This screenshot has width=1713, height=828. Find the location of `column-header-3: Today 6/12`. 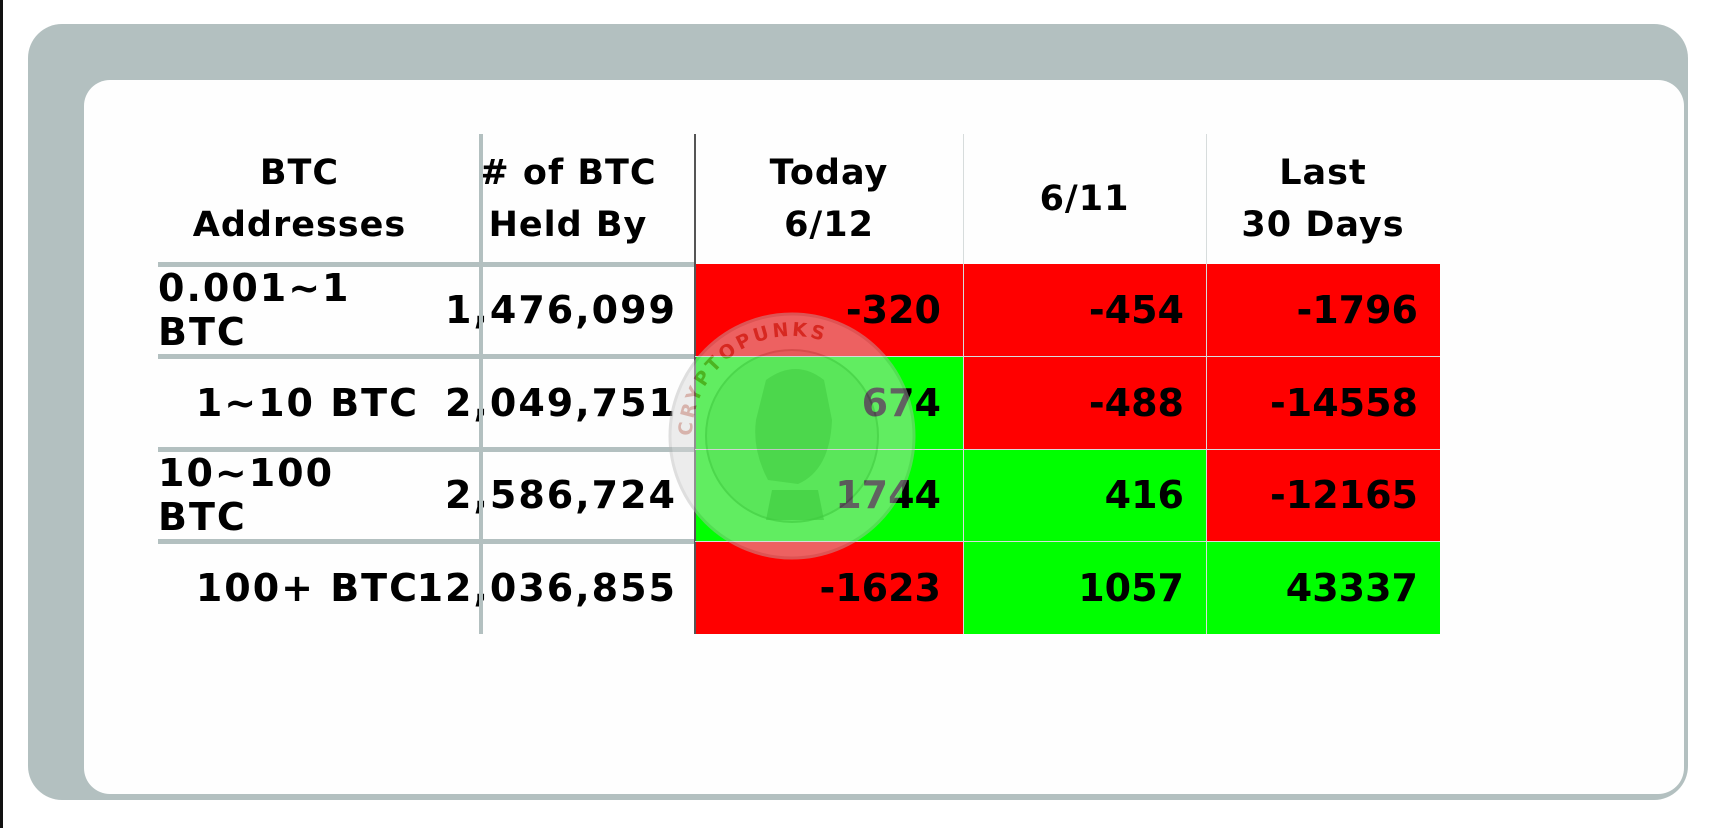

column-header-3: Today 6/12 is located at coordinates (829, 199).